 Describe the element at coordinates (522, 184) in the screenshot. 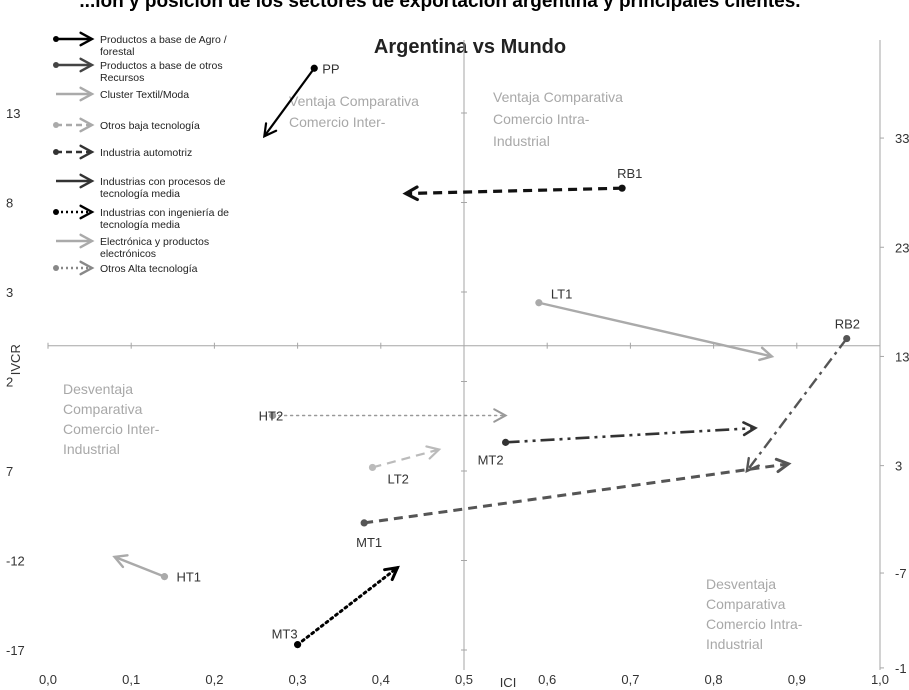

I see `series-rb1: RB1` at that location.